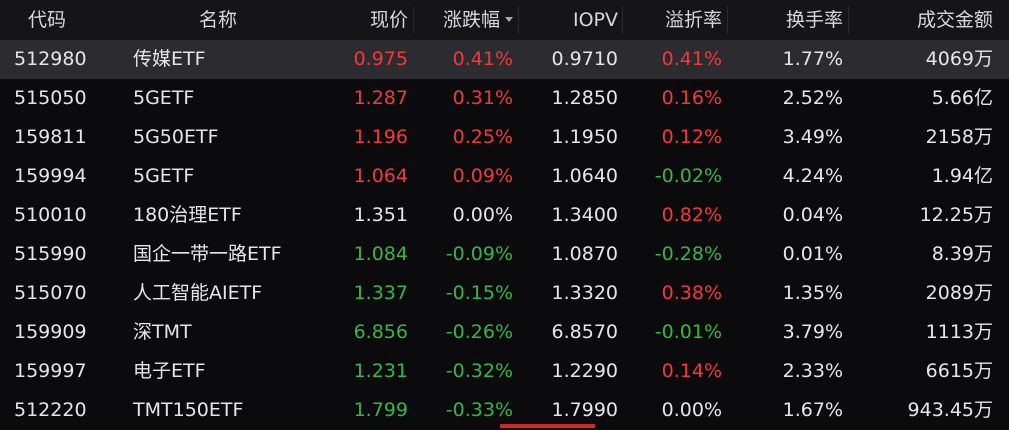  I want to click on table-cell: -0.33%, so click(479, 410).